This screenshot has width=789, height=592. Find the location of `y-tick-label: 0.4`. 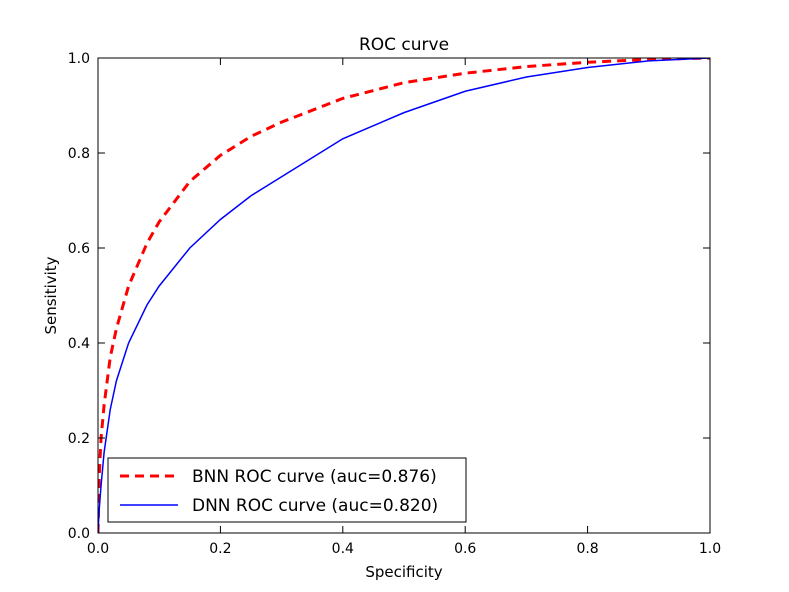

y-tick-label: 0.4 is located at coordinates (79, 344).